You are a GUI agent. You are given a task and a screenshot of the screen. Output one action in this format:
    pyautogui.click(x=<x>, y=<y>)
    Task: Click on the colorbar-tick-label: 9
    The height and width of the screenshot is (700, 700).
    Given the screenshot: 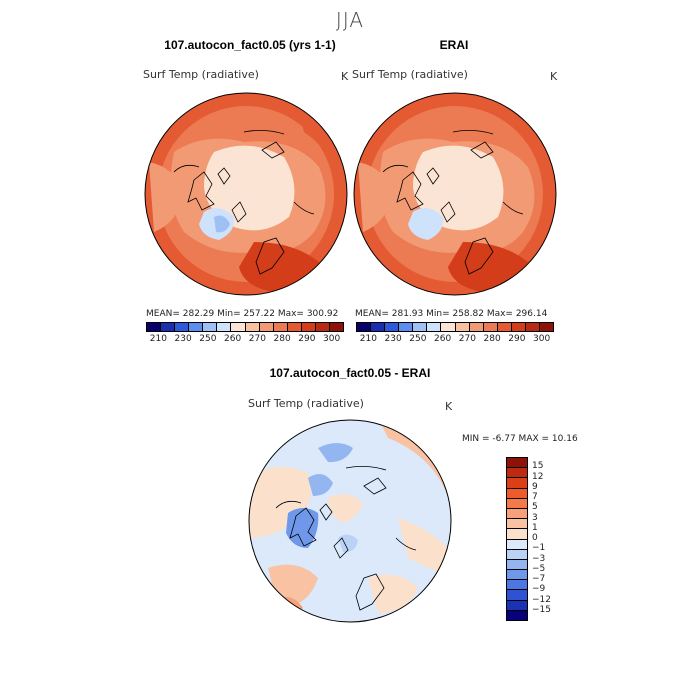 What is the action you would take?
    pyautogui.click(x=535, y=486)
    